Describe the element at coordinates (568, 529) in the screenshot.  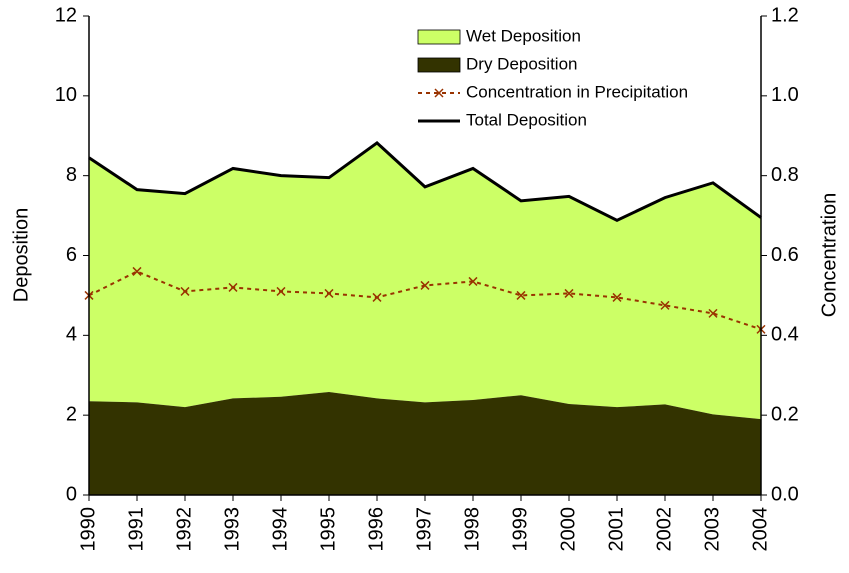
I see `x-tick-label: 2000` at that location.